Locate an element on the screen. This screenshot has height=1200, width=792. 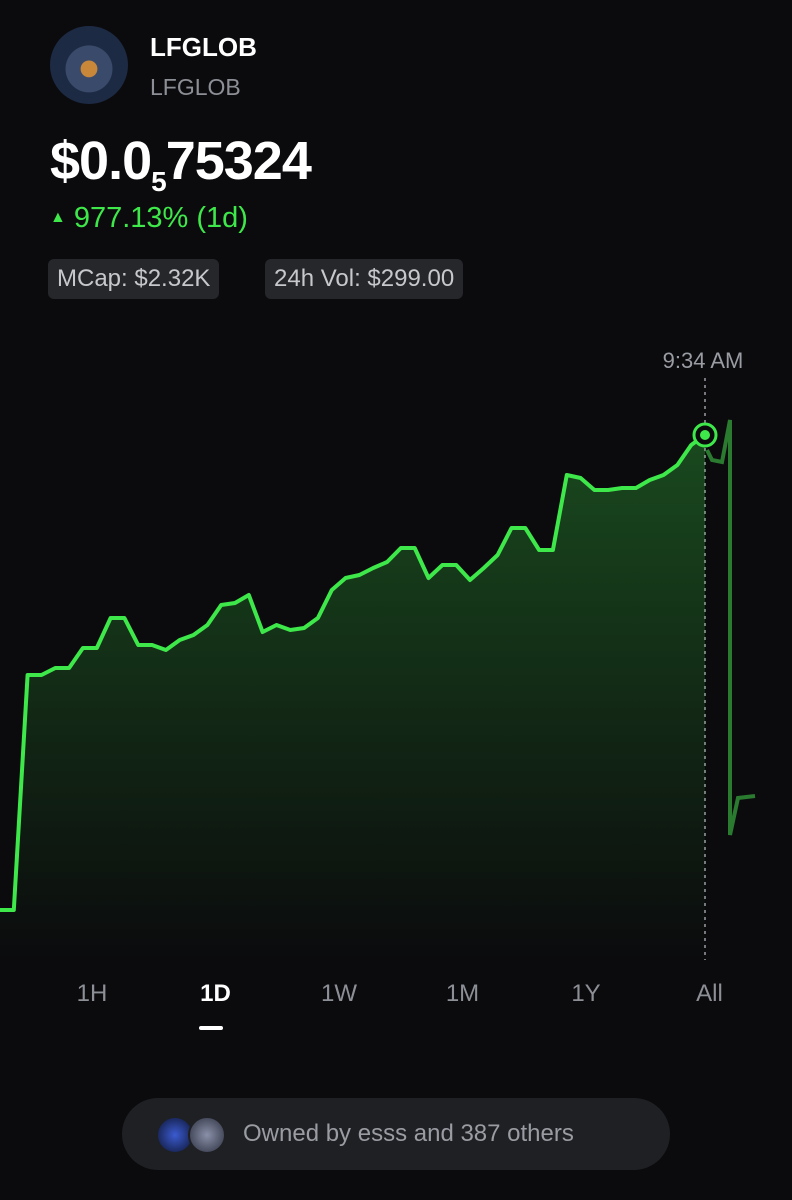
price-prefix: $0.0 is located at coordinates (101, 161).